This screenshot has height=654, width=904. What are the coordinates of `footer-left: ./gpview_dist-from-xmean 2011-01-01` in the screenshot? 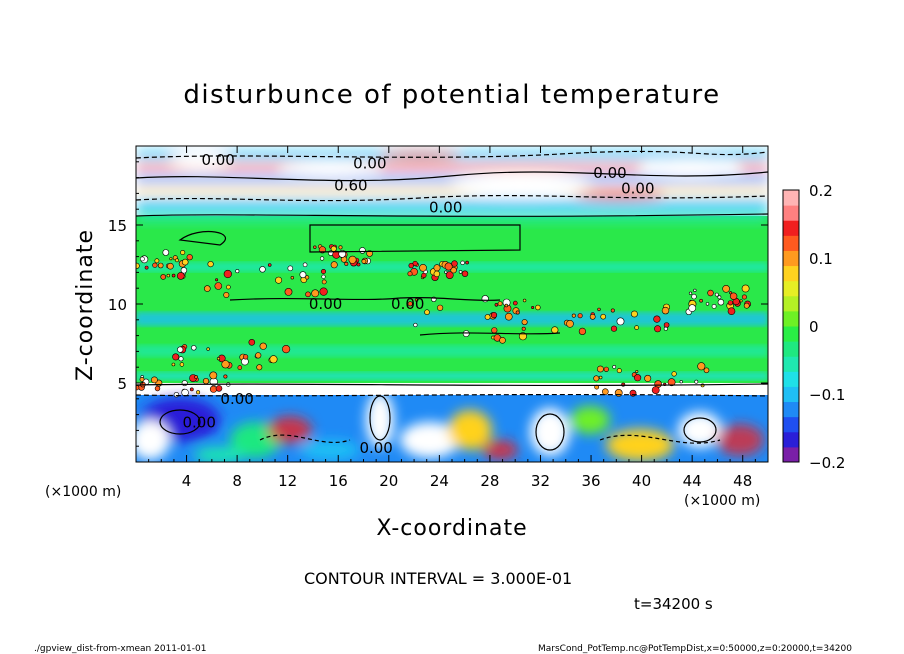 It's located at (120, 649).